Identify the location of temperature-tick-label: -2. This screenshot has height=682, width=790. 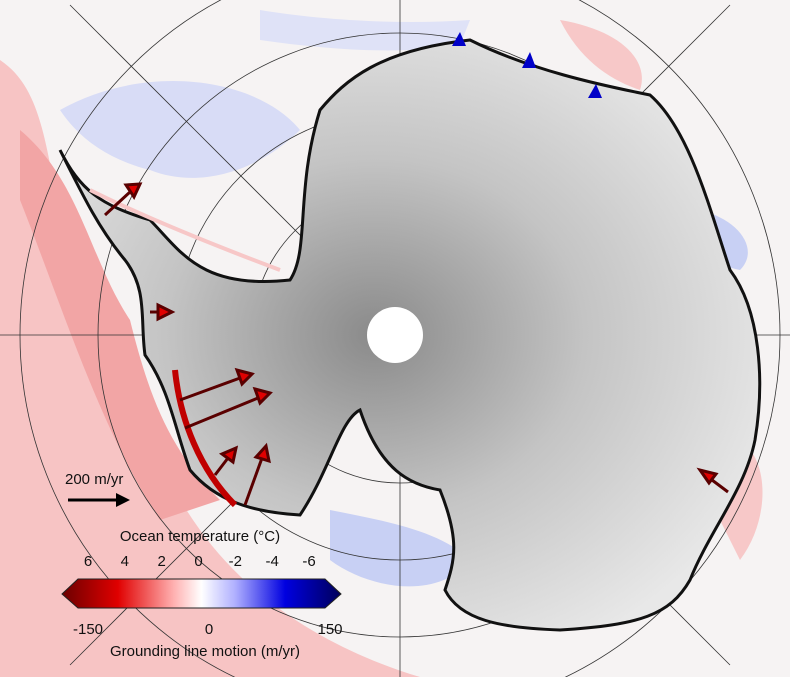
(235, 561).